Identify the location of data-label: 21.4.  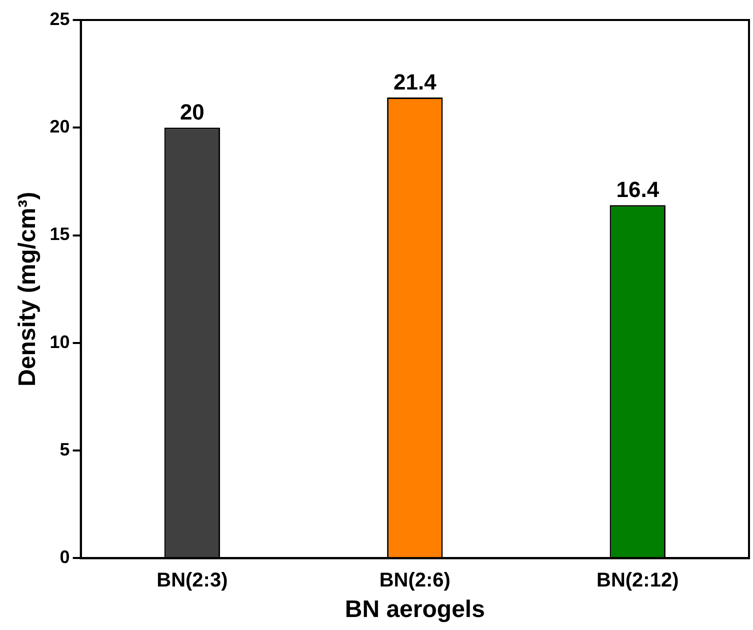
(415, 82).